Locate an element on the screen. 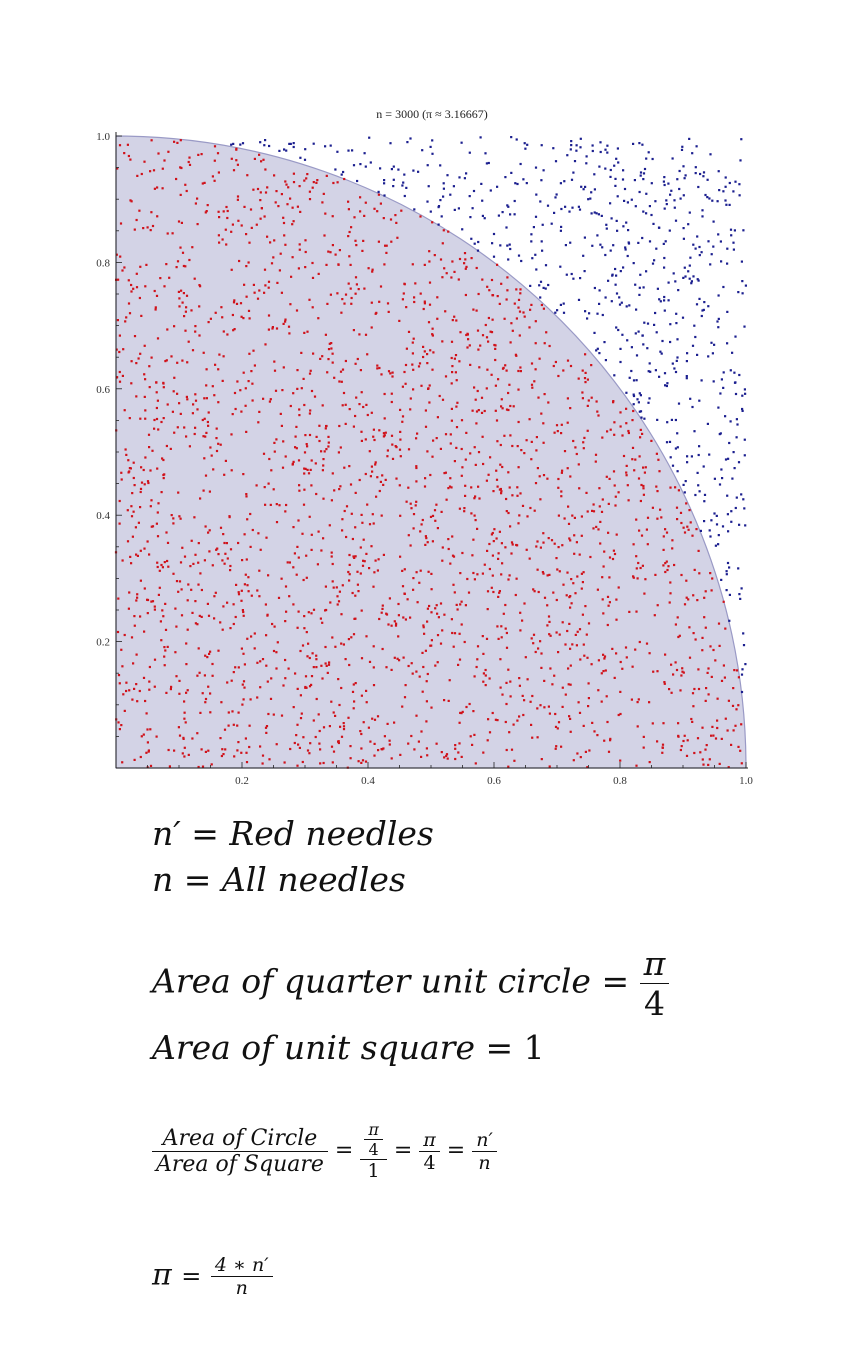  x-tick-label: 0.4 is located at coordinates (368, 781).